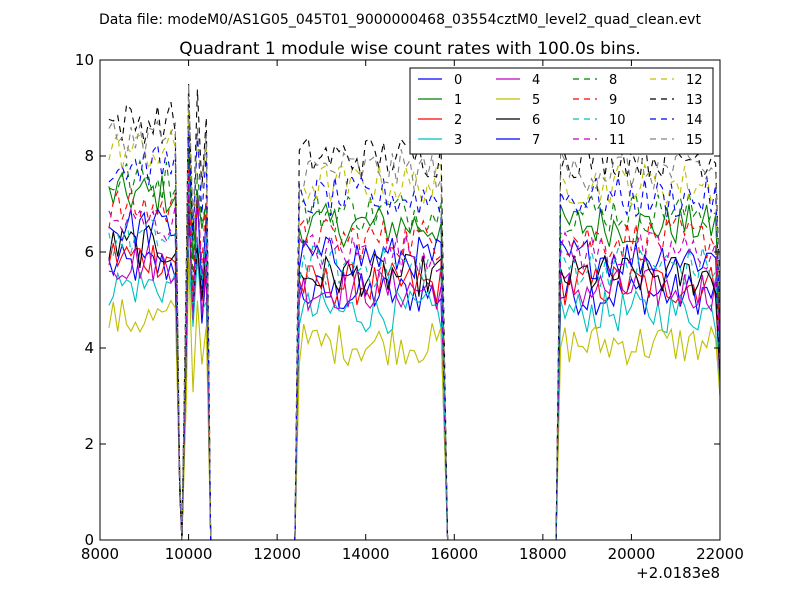  What do you see at coordinates (189, 554) in the screenshot?
I see `x-tick-label: 10000` at bounding box center [189, 554].